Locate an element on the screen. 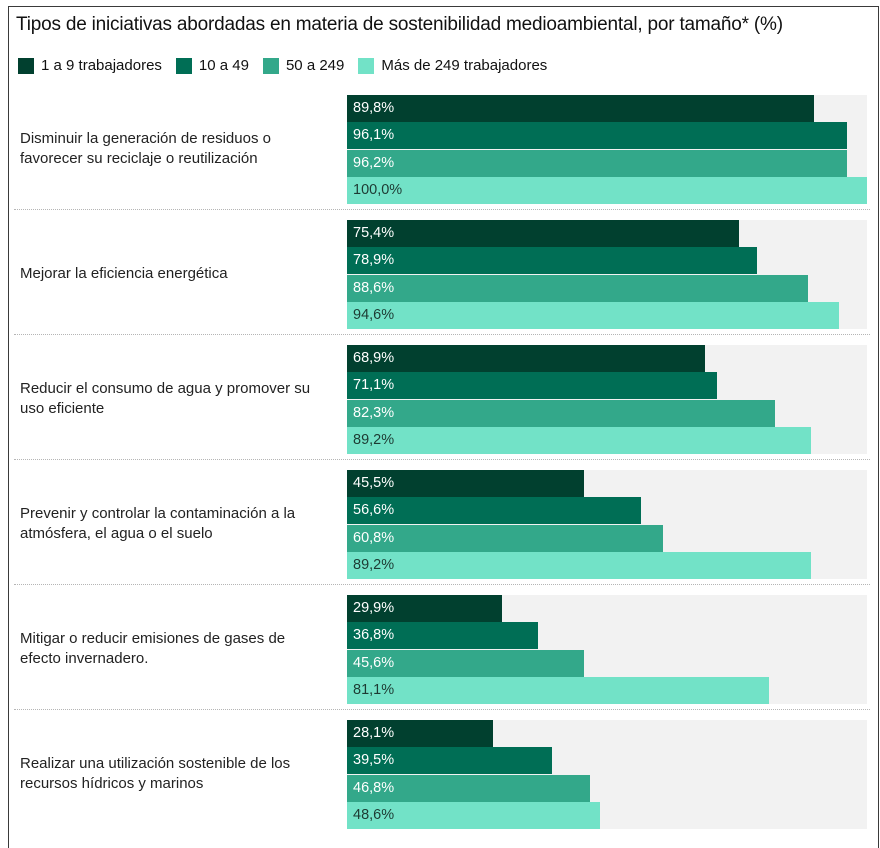 The height and width of the screenshot is (848, 880). legend-item-3: 50 a 249 is located at coordinates (303, 65).